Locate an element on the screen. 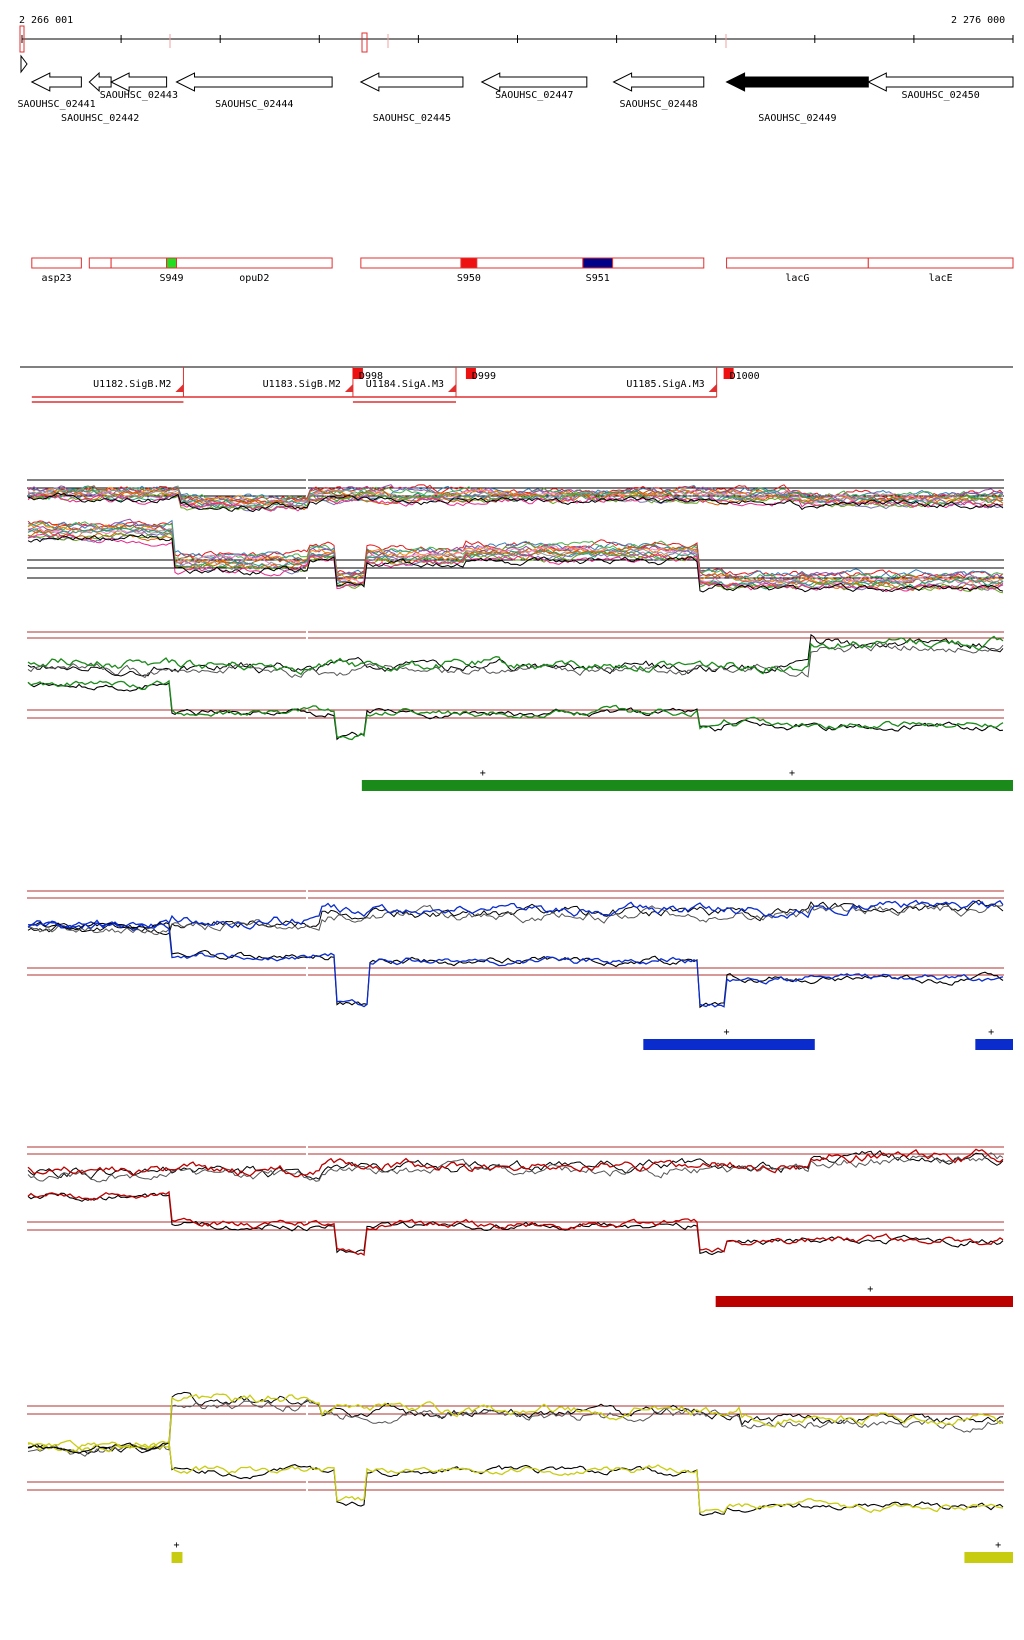 This screenshot has width=1024, height=1640. promoter-label: D998 is located at coordinates (371, 376).